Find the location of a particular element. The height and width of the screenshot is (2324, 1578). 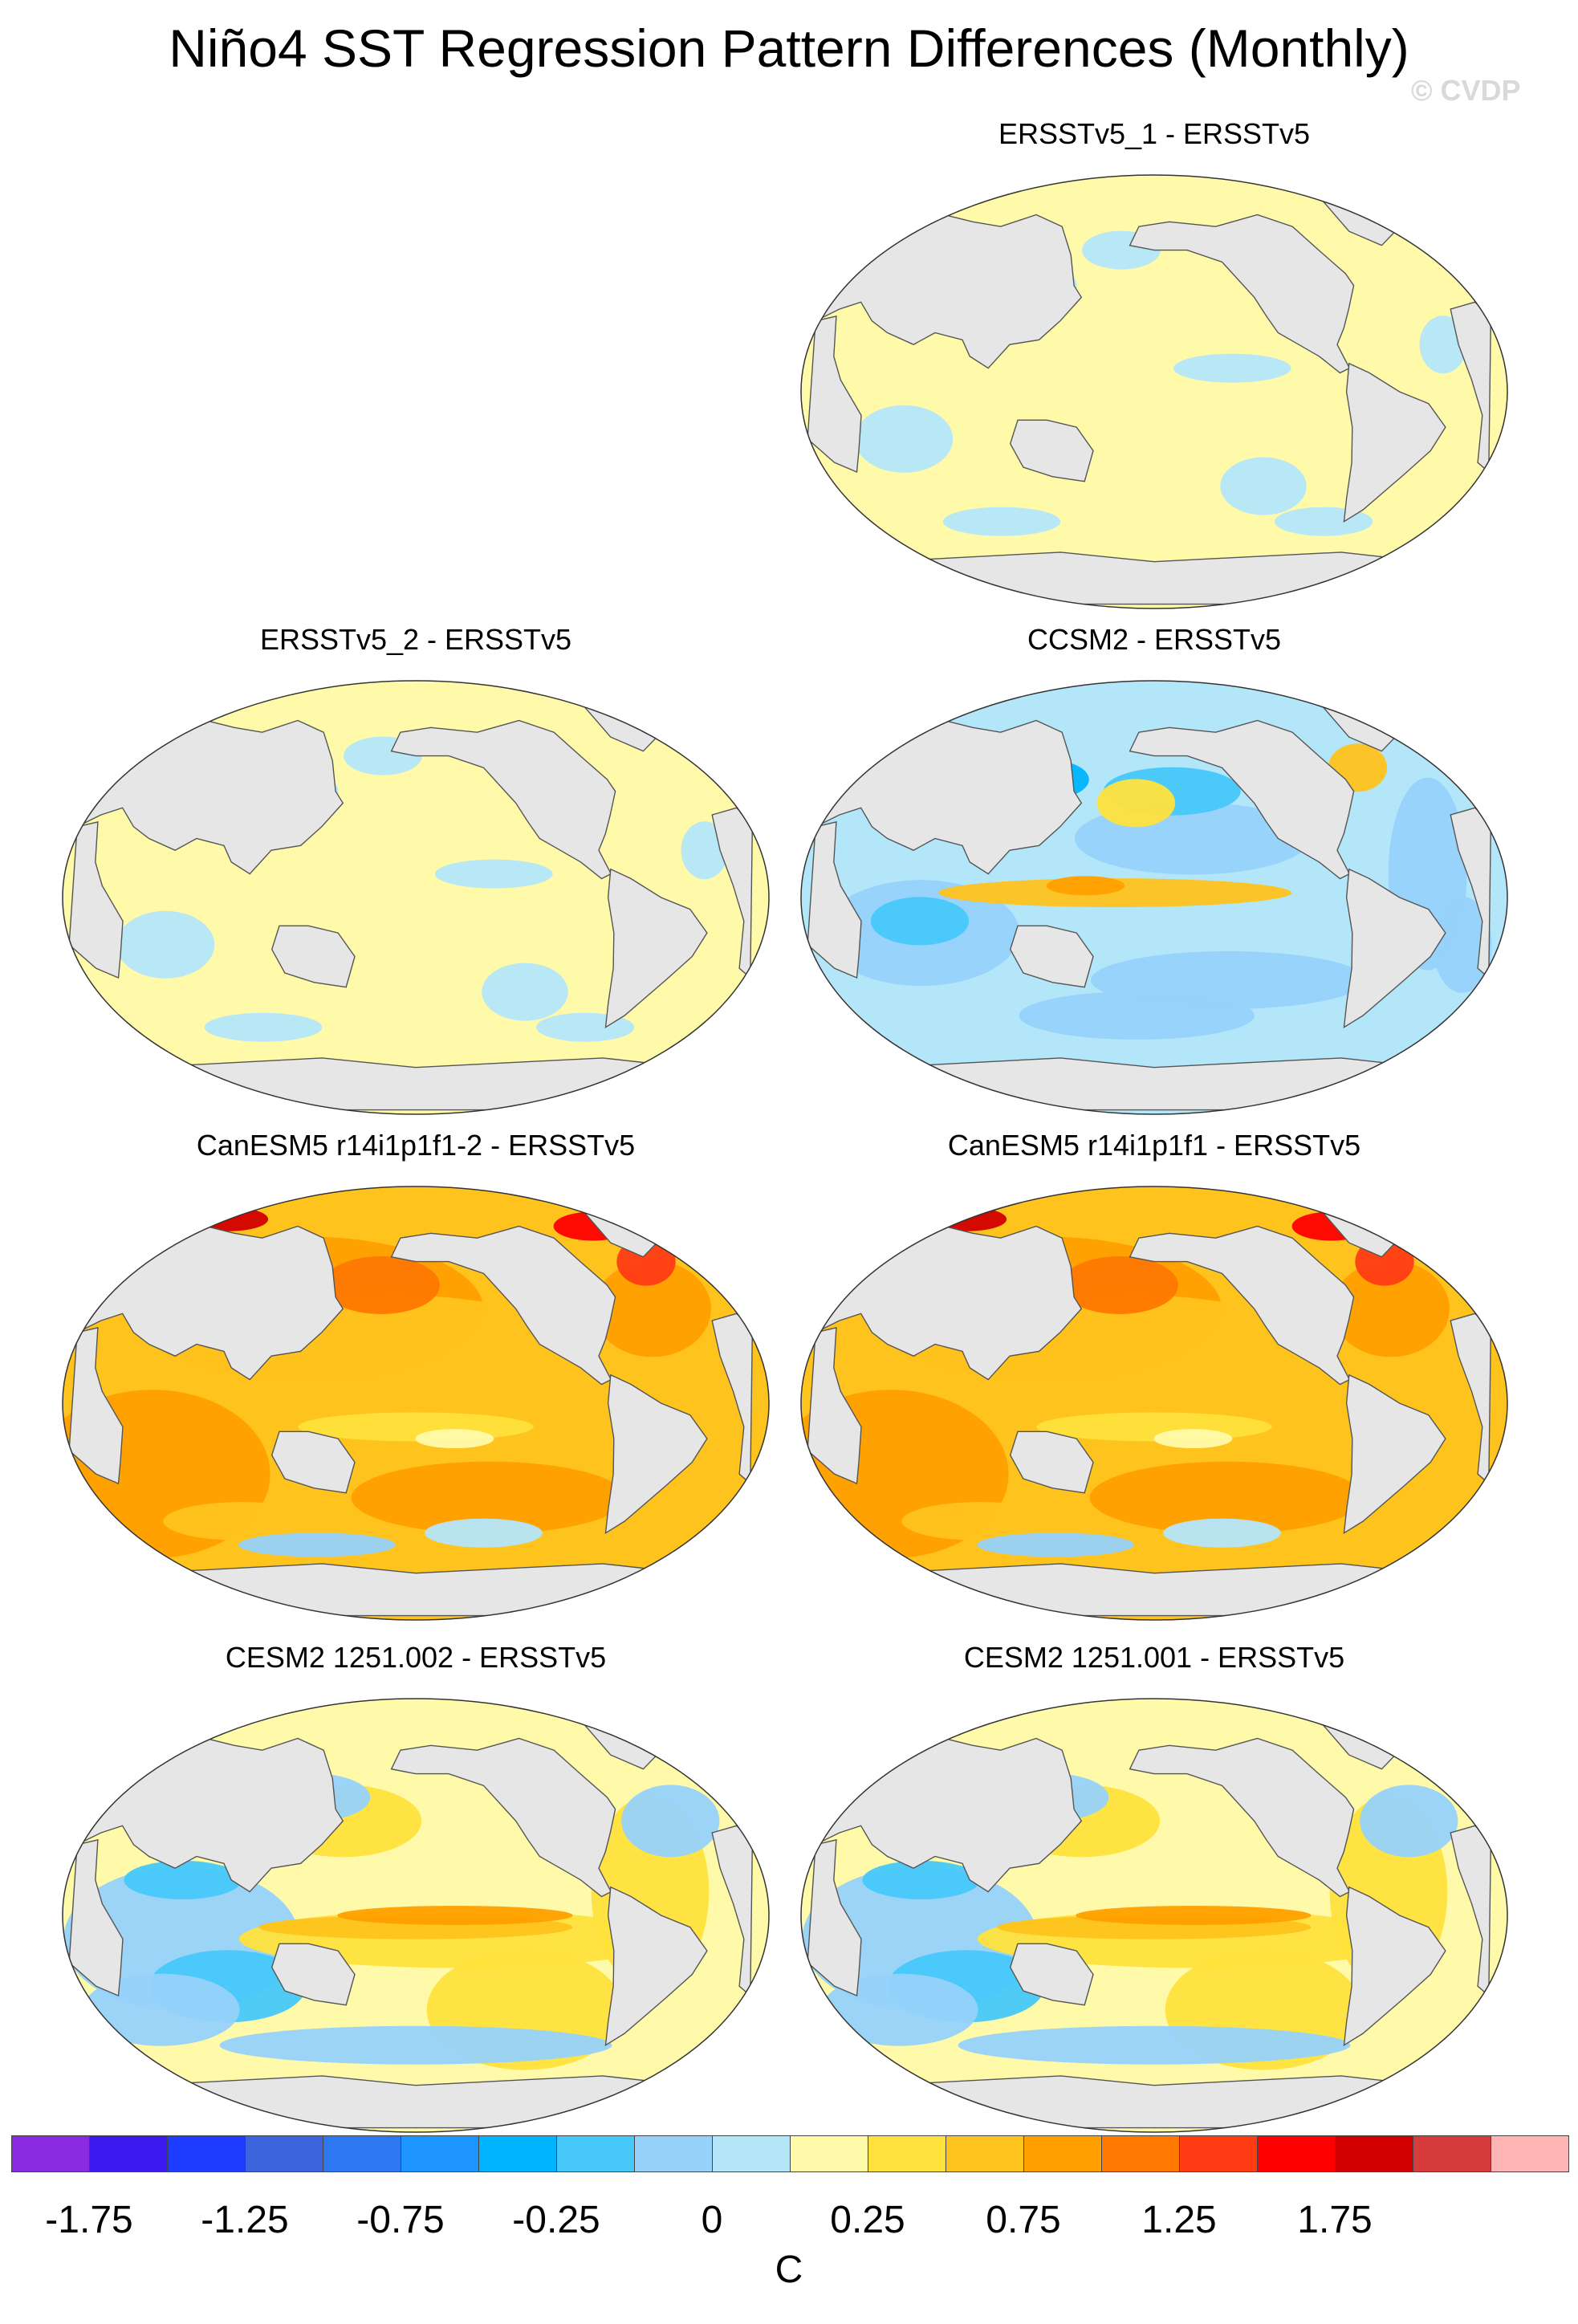

map-panel-cesm2-001: CESM2 1251.001 - ERSSTv5 is located at coordinates (1154, 1898).